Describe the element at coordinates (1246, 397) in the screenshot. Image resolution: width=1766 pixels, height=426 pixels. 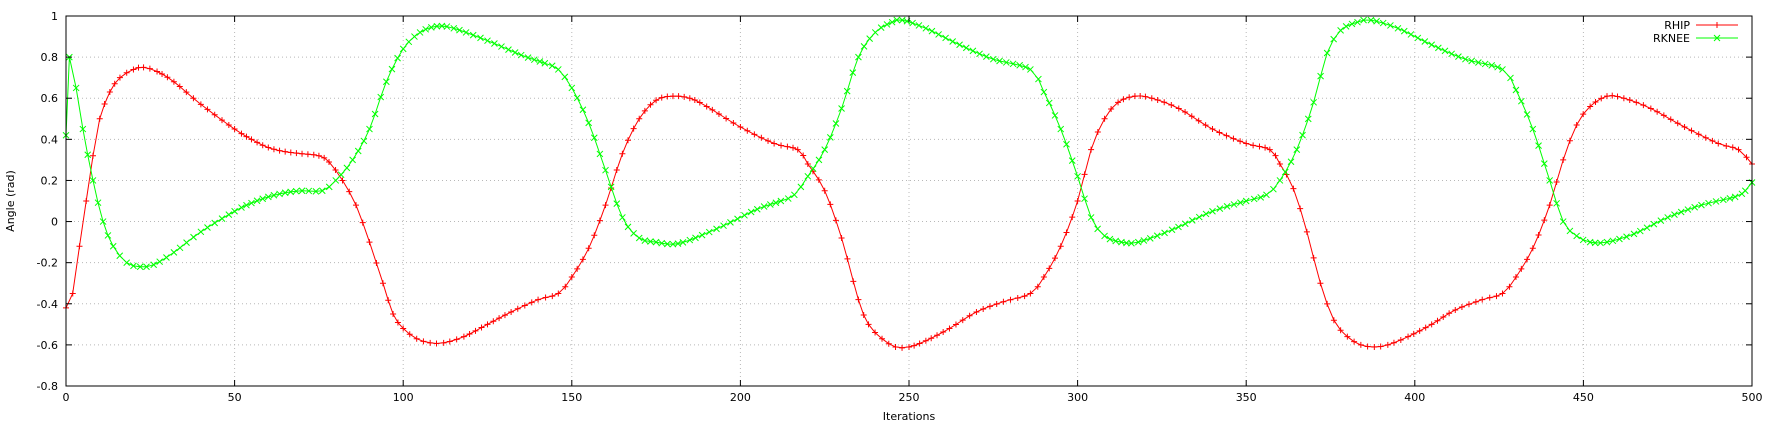
I see `x-tick-label: 350` at that location.